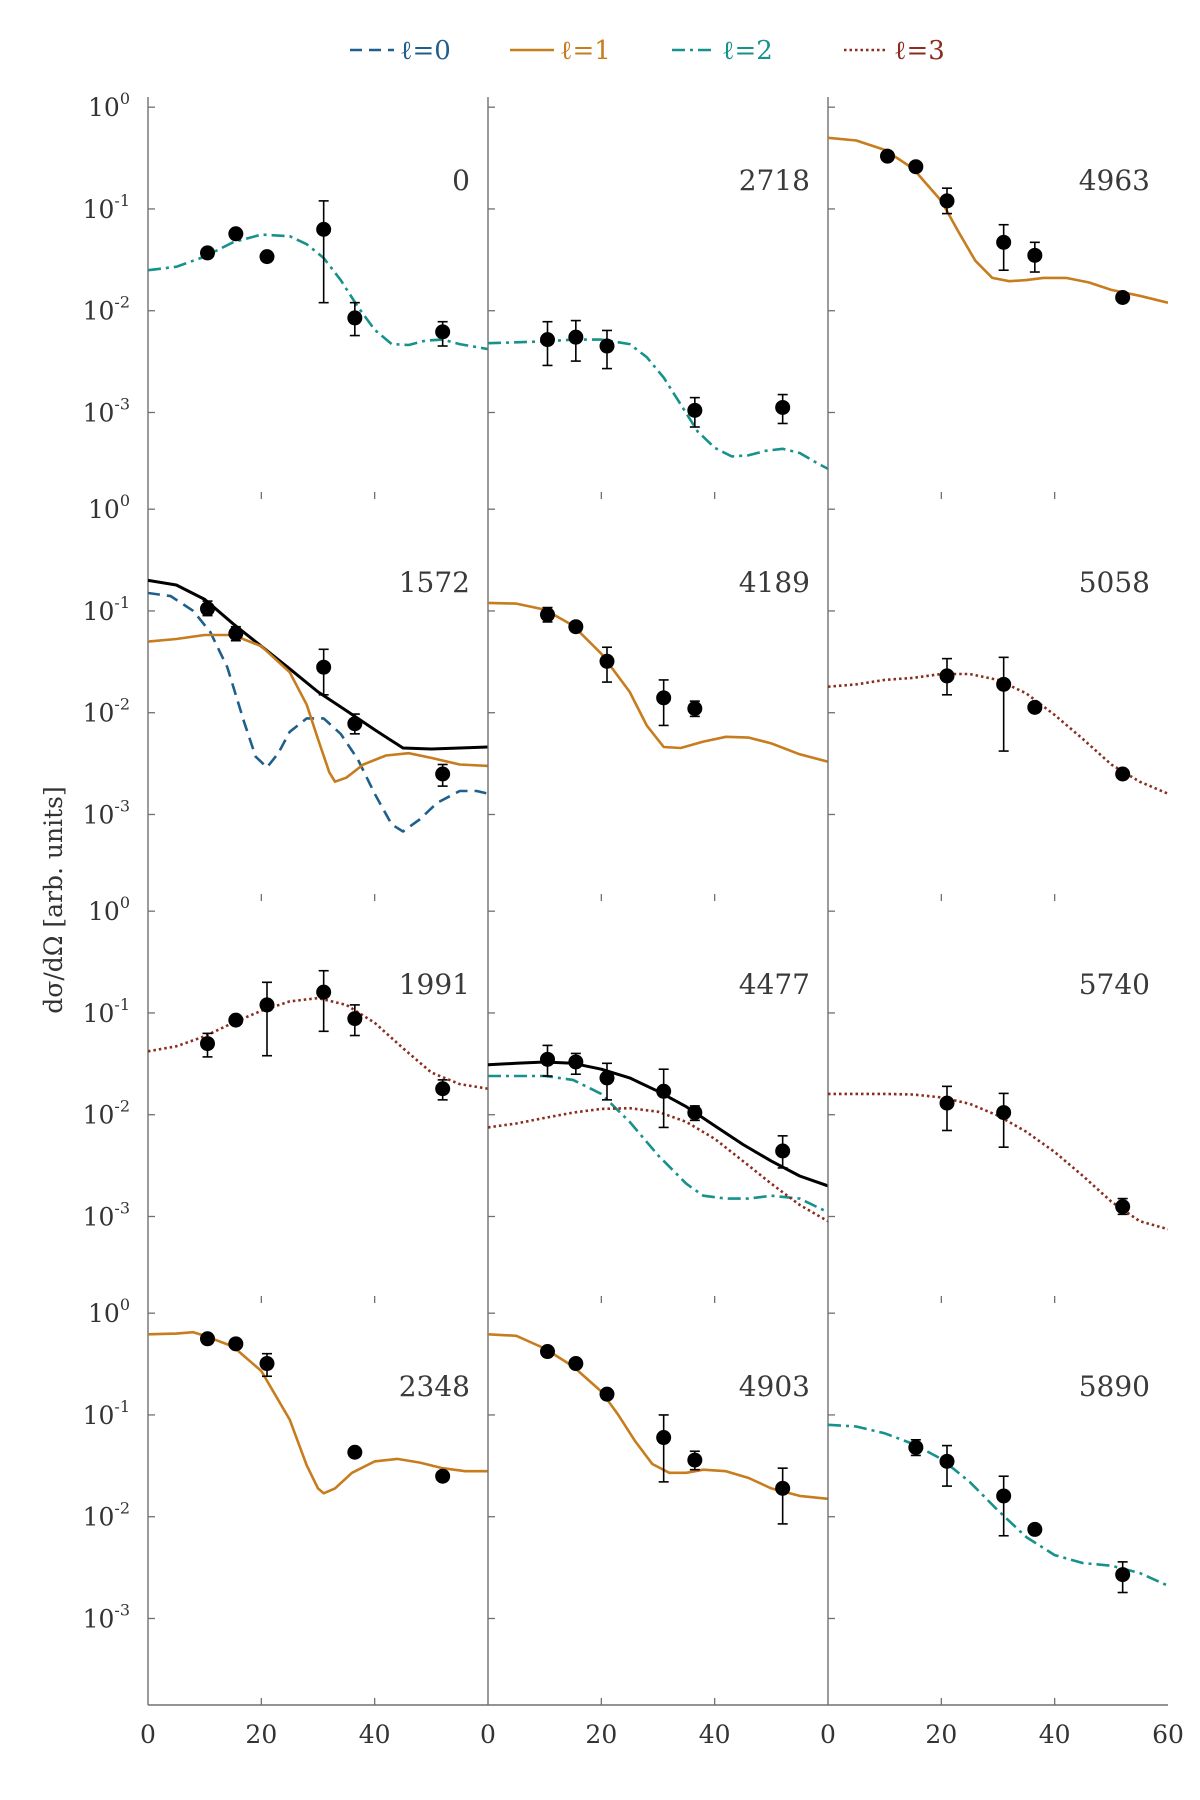 The height and width of the screenshot is (1800, 1200). I want to click on panel-energy-label: 5890, so click(1114, 1386).